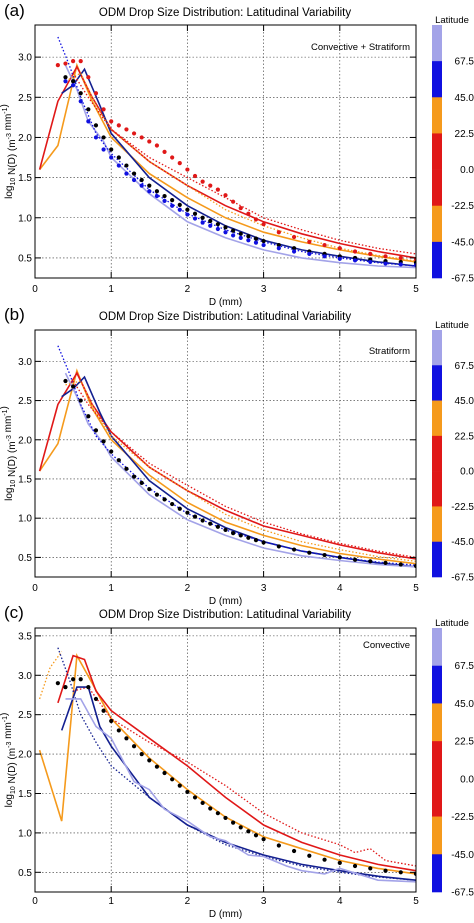 This screenshot has height=923, width=474. I want to click on colorbar-band-blue, so click(437, 559).